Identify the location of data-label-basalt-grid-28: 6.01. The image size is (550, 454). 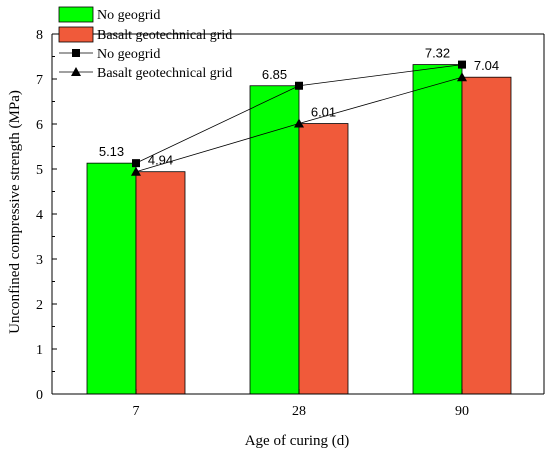
(323, 112).